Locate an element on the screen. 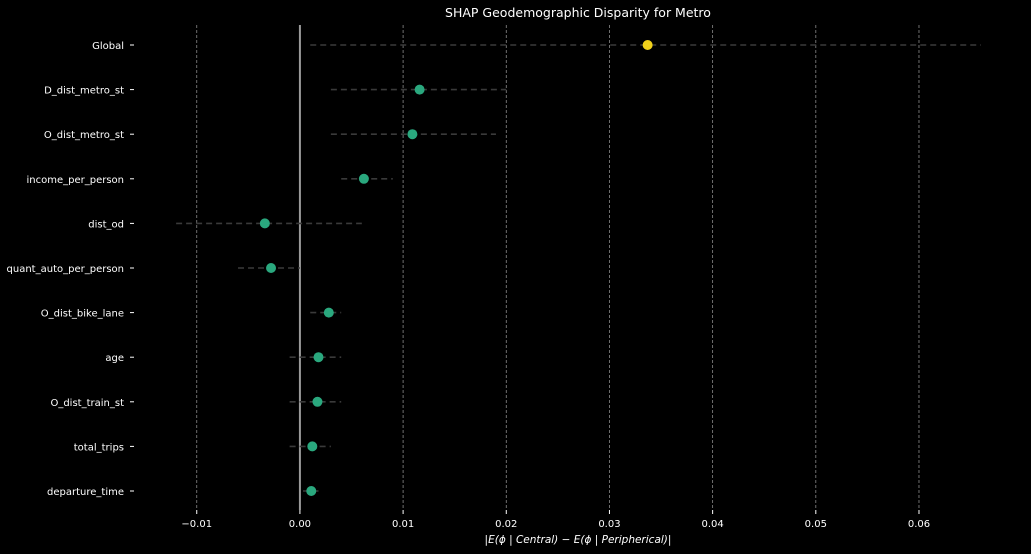 The width and height of the screenshot is (1031, 554). x-tick-label: 0.03 is located at coordinates (609, 524).